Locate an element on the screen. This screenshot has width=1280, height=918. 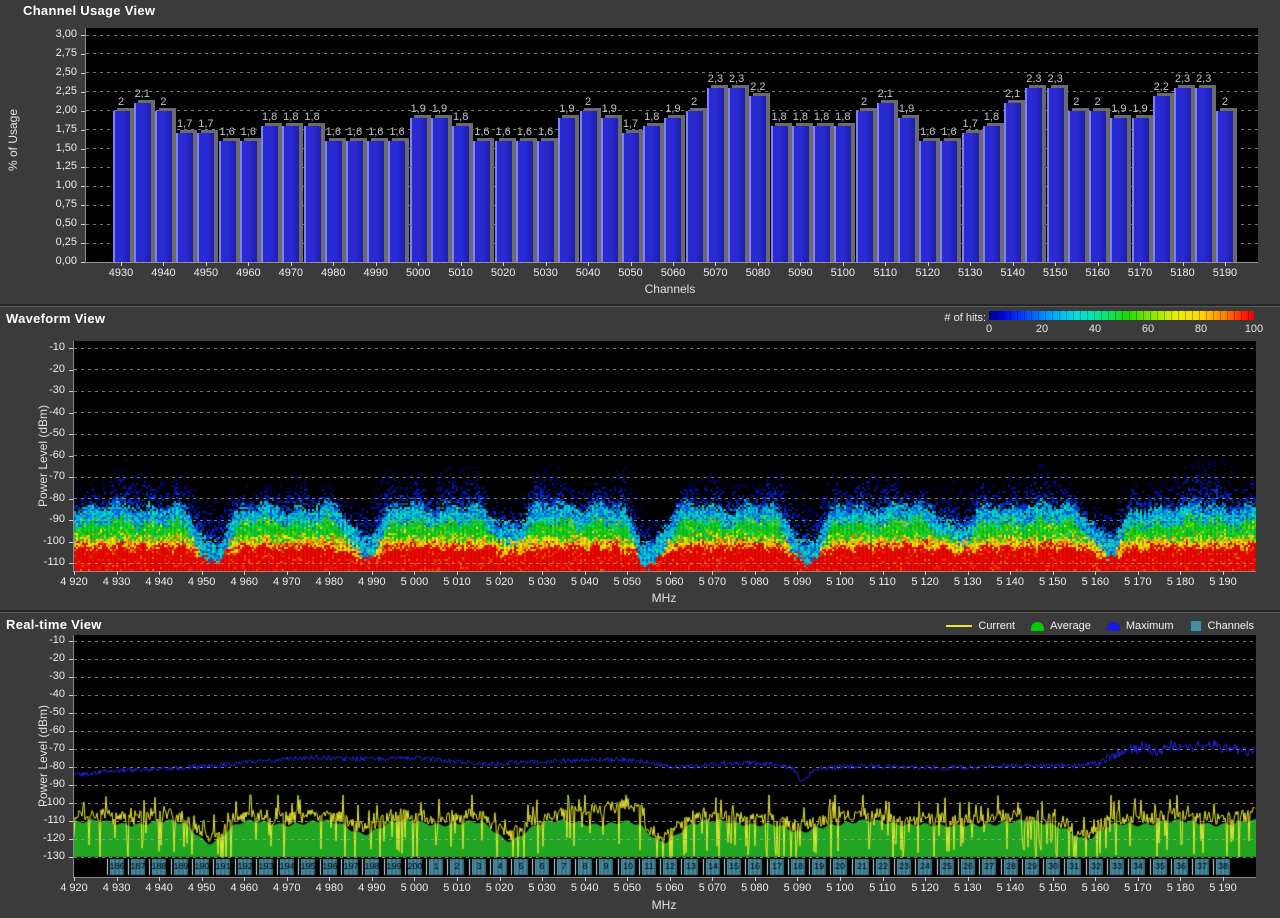
x-tick-label: 5 030 is located at coordinates (542, 888).